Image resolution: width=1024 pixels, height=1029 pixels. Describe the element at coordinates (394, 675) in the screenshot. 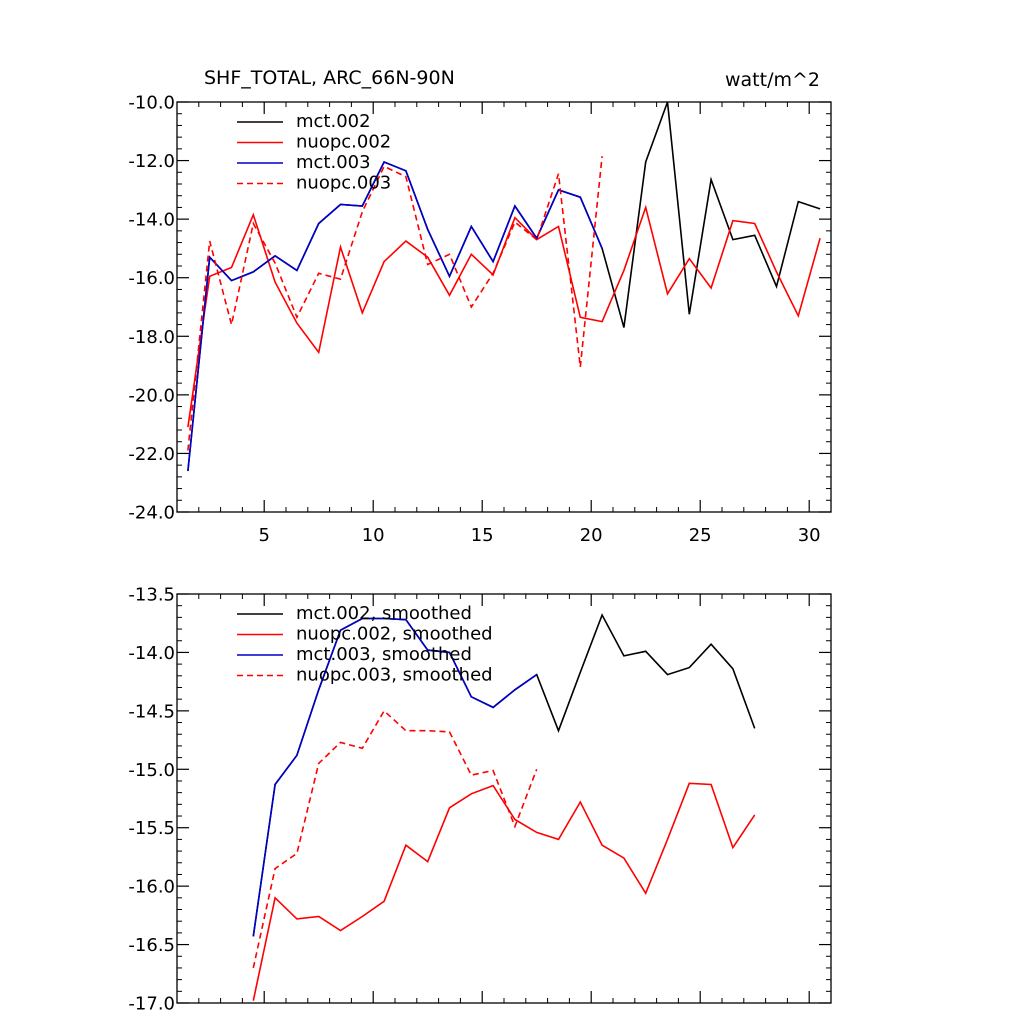

I see `legend-label: nuopc.003, smoothed` at that location.